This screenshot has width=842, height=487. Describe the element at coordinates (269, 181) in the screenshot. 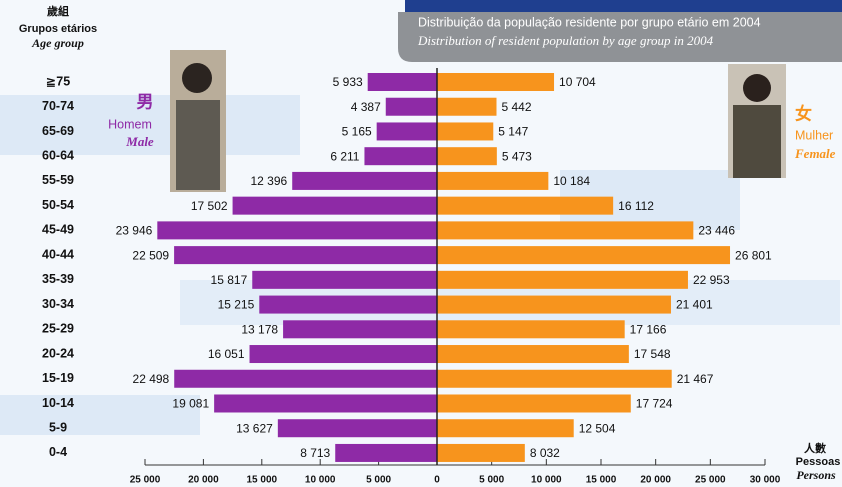

I see `value-label: 12 396` at that location.